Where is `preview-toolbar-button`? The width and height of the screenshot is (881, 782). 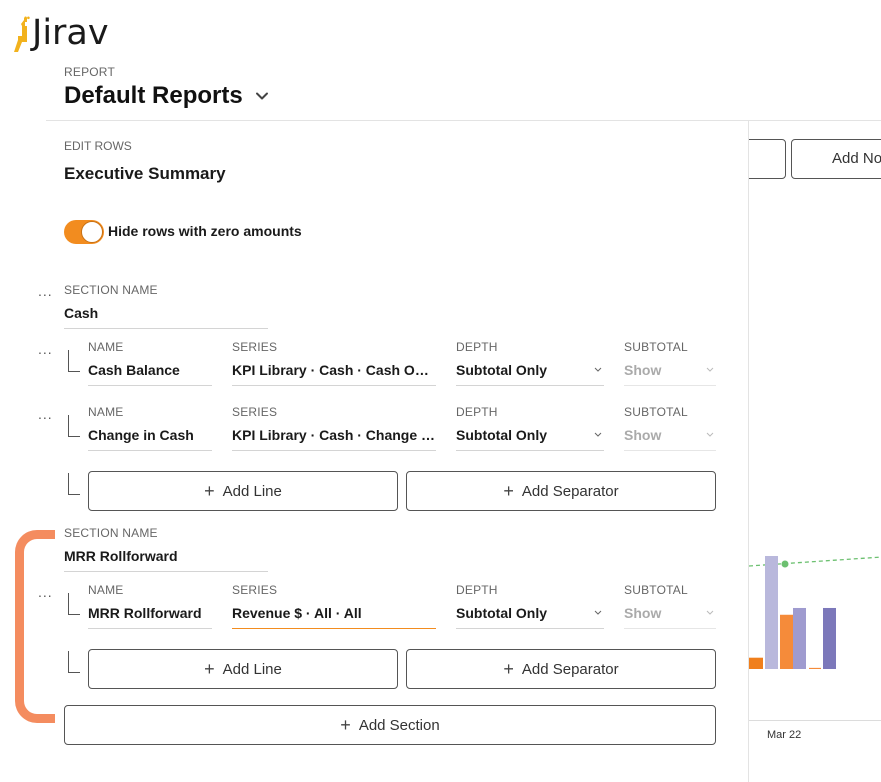
preview-toolbar-button is located at coordinates (767, 159).